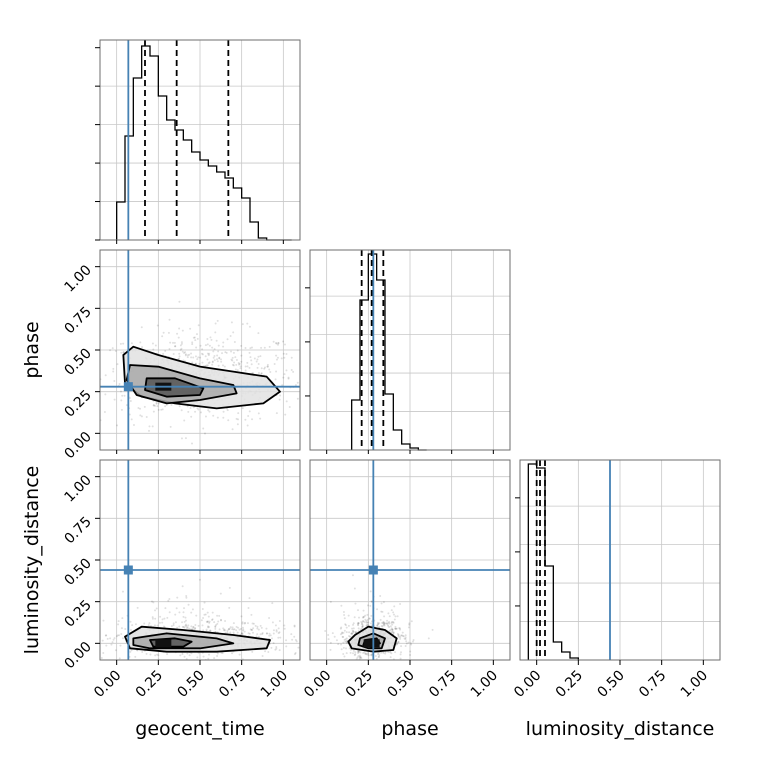 Image resolution: width=760 pixels, height=760 pixels. Describe the element at coordinates (198, 562) in the screenshot. I see `contour-panel-geocent-time-vs-luminosity-distance` at that location.